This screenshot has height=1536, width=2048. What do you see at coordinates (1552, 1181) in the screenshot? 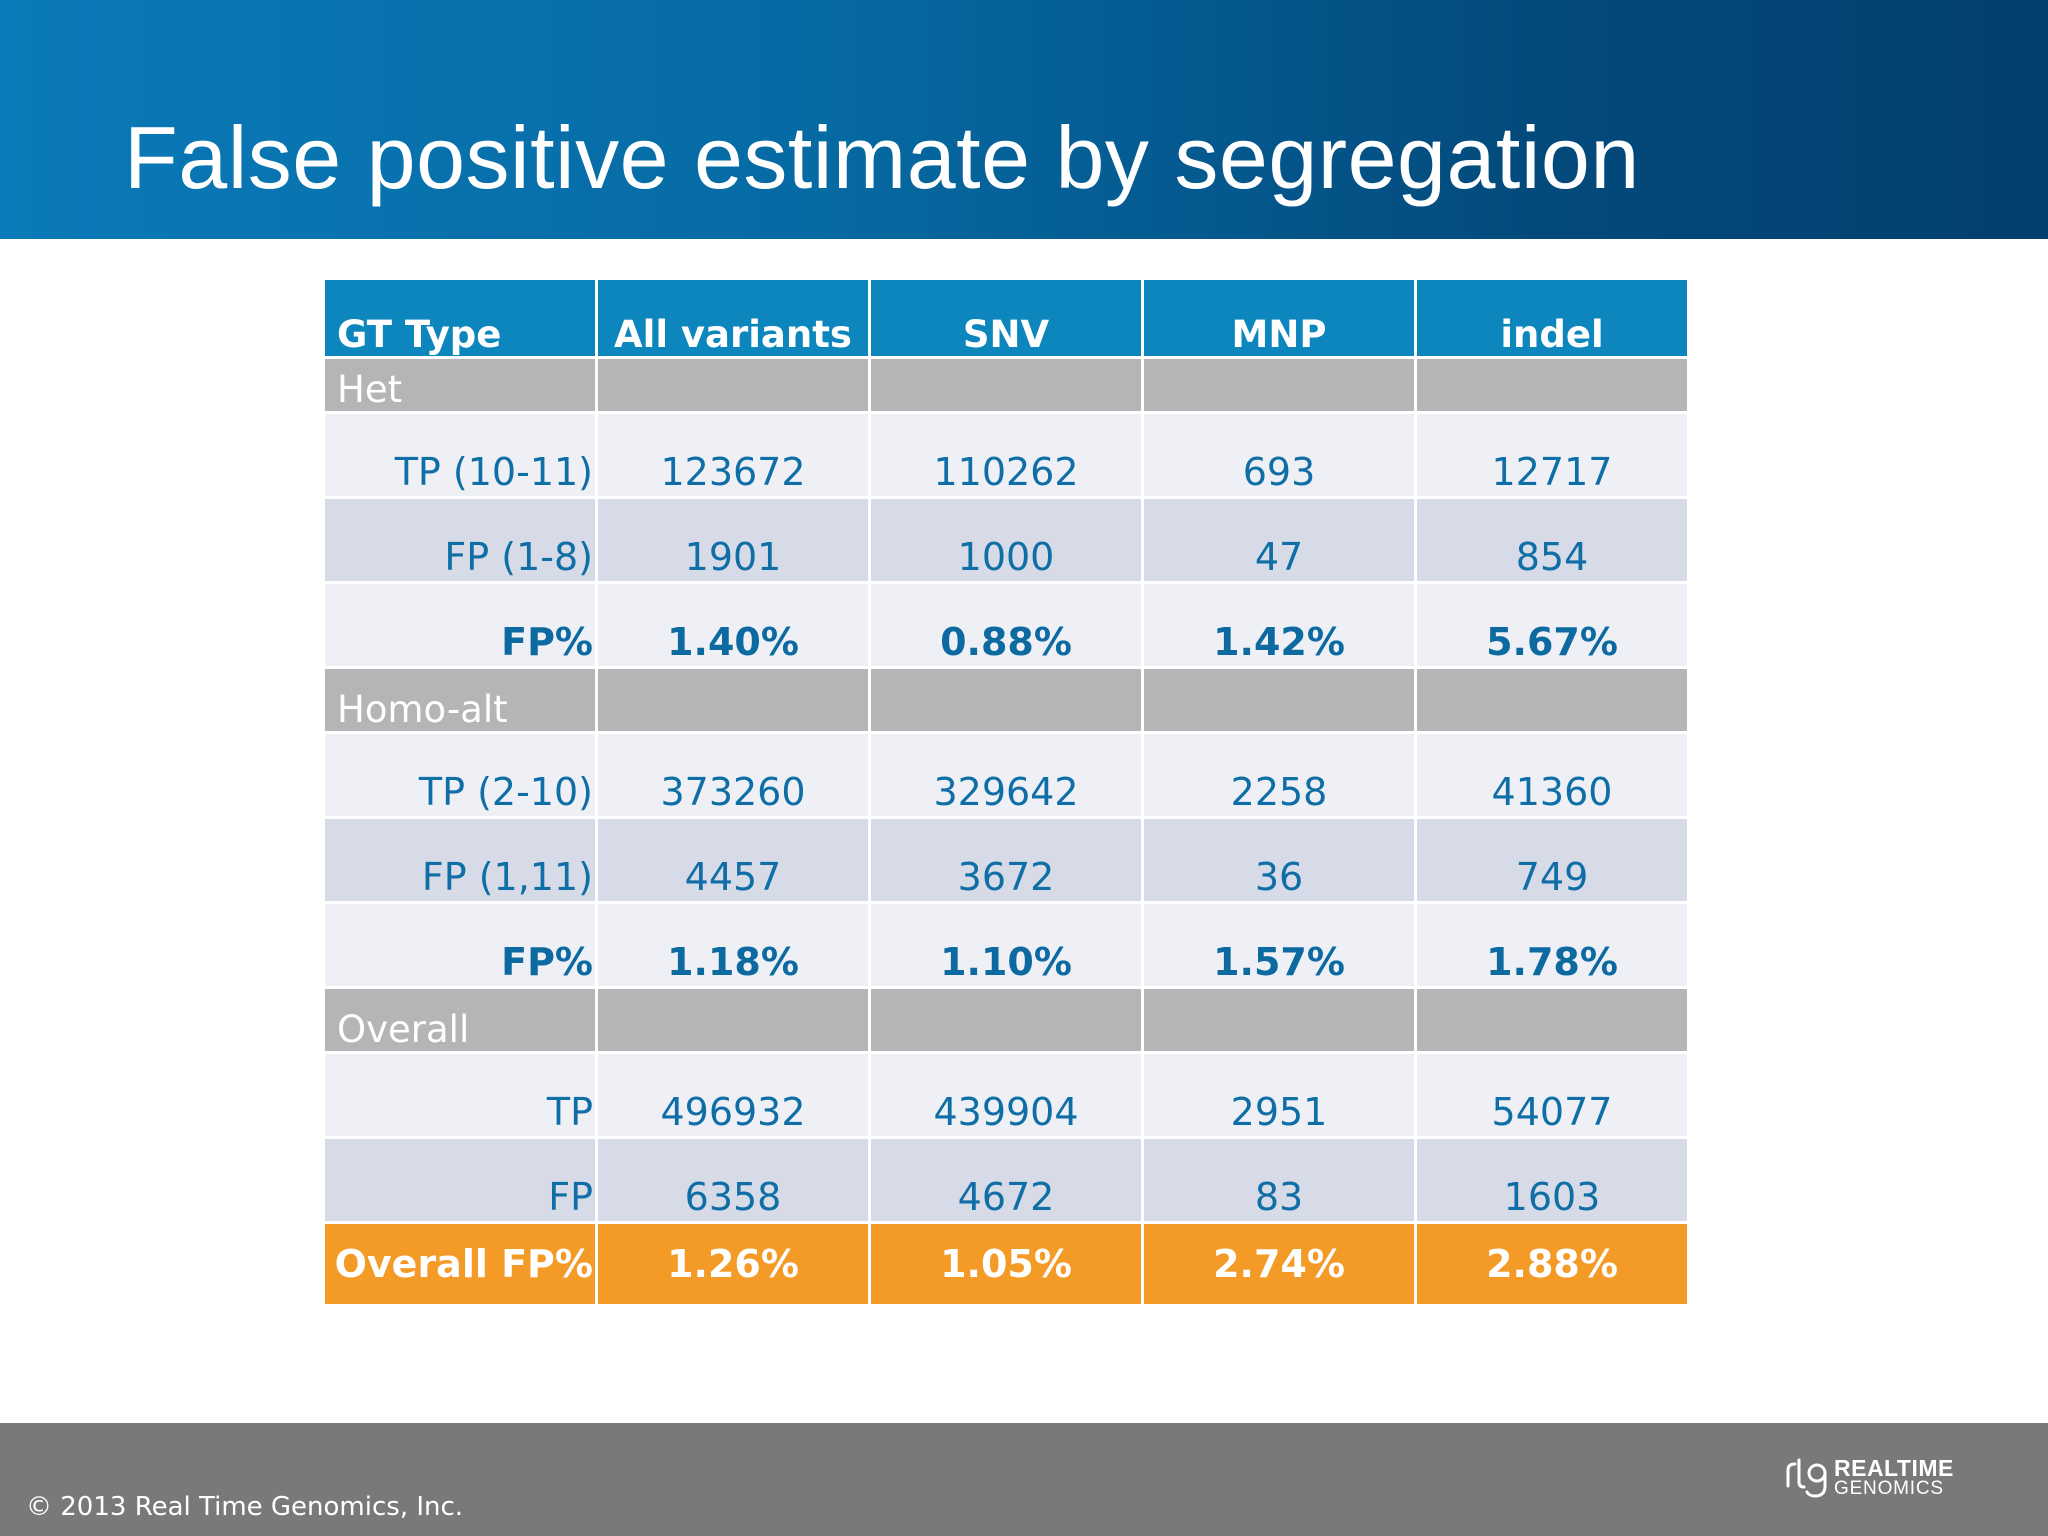
I see `cell-value: 1603` at bounding box center [1552, 1181].